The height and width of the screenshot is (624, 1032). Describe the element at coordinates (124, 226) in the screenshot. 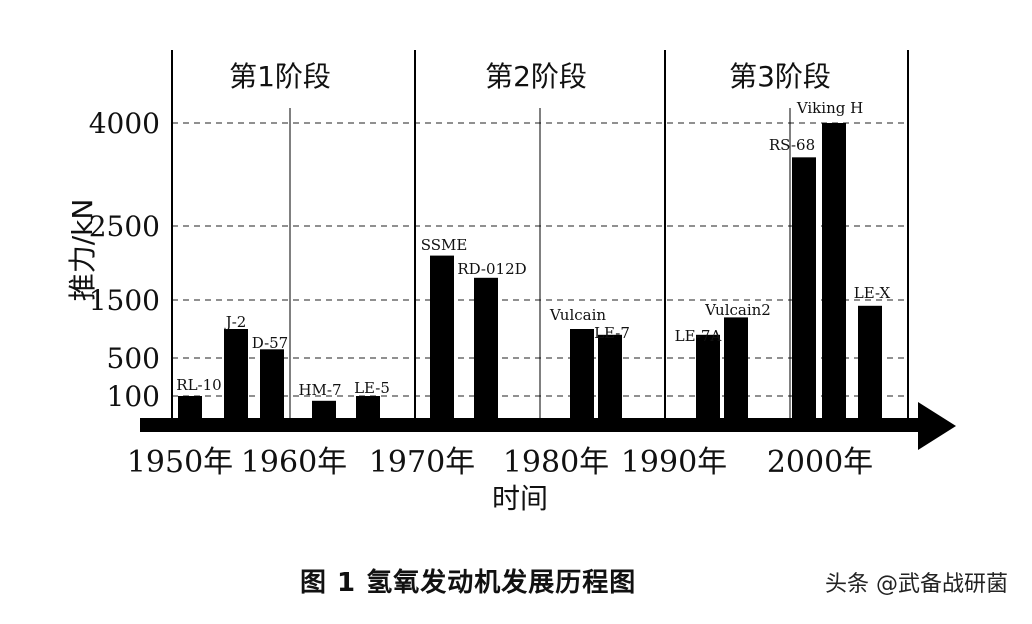

I see `y-tick-label: 2500` at that location.